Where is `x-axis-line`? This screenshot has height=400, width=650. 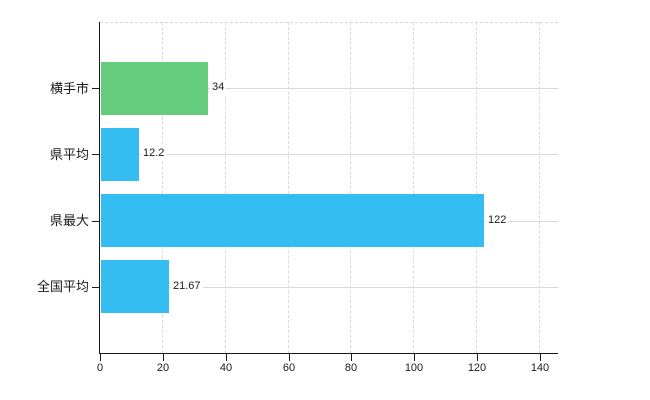
x-axis-line is located at coordinates (328, 353).